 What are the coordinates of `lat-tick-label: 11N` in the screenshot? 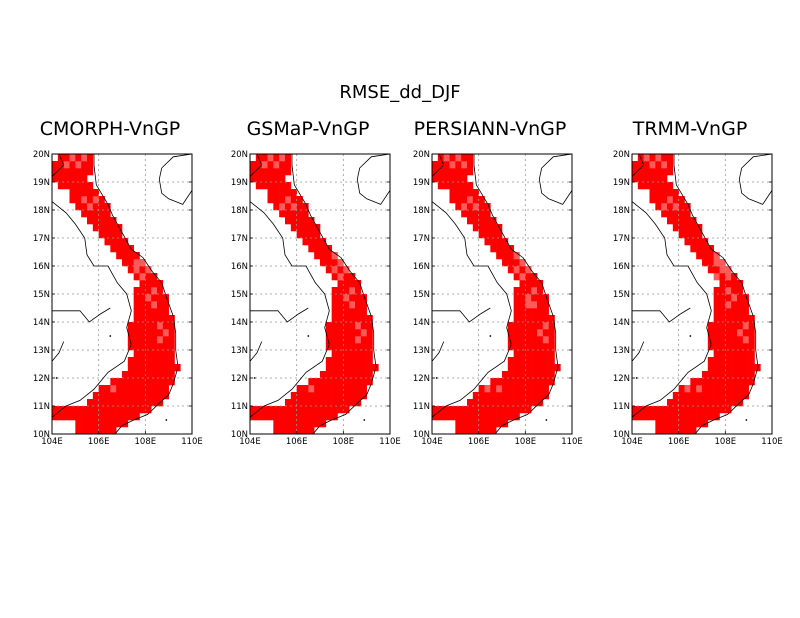 It's located at (621, 407).